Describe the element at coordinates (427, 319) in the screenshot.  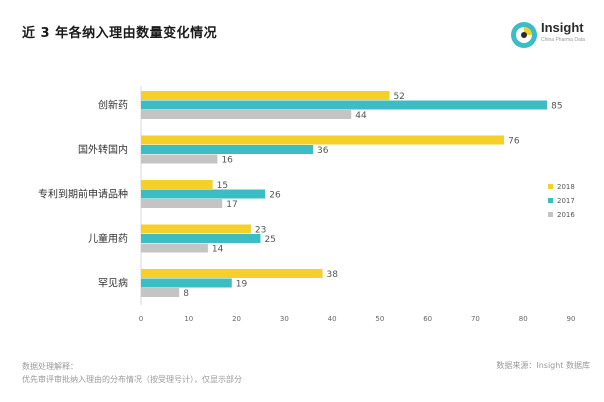
I see `x-tick-label: 60` at that location.